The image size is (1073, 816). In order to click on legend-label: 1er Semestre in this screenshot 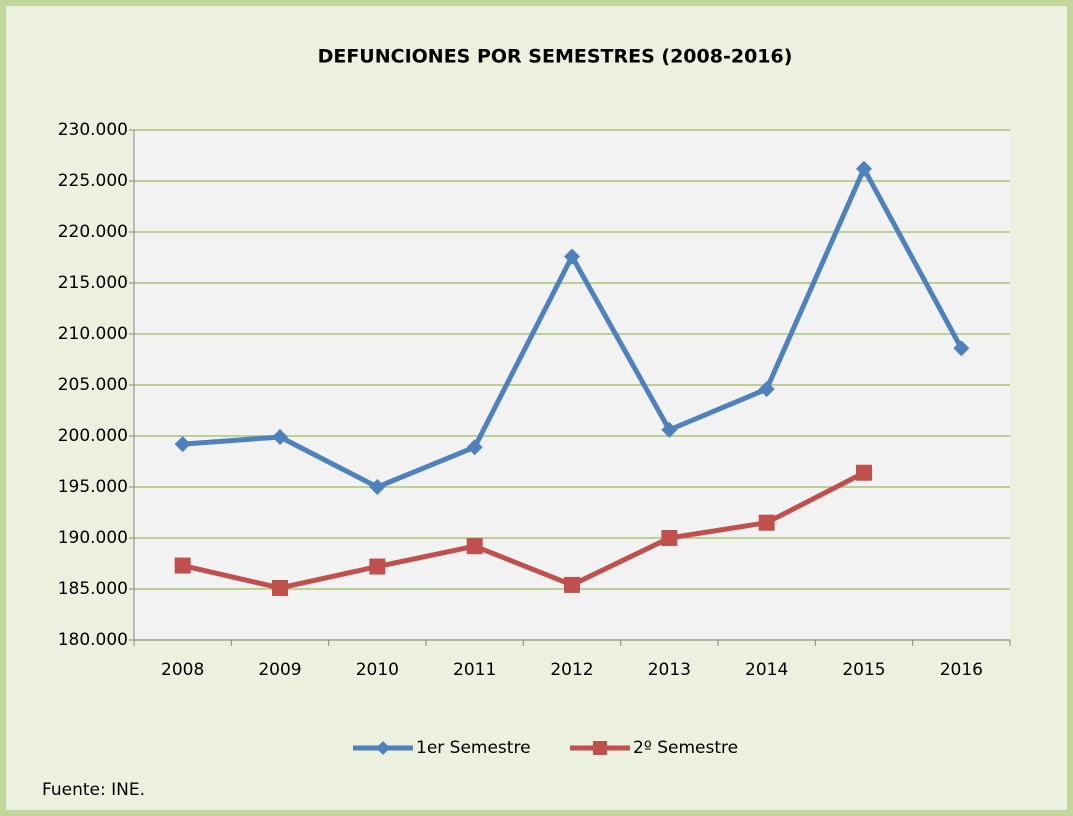, I will do `click(473, 748)`.